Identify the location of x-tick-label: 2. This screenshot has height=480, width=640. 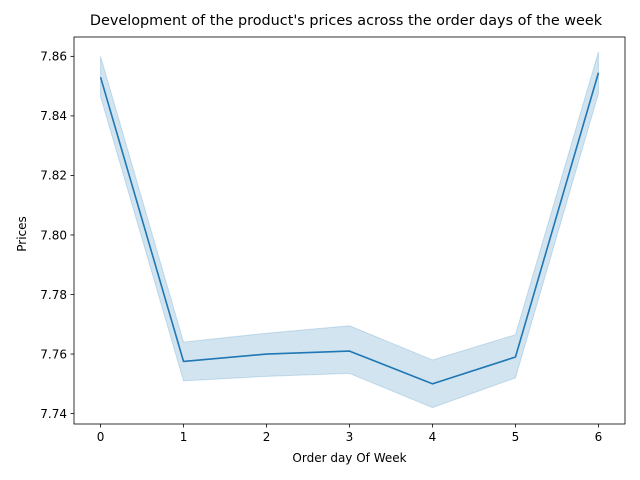
(267, 437).